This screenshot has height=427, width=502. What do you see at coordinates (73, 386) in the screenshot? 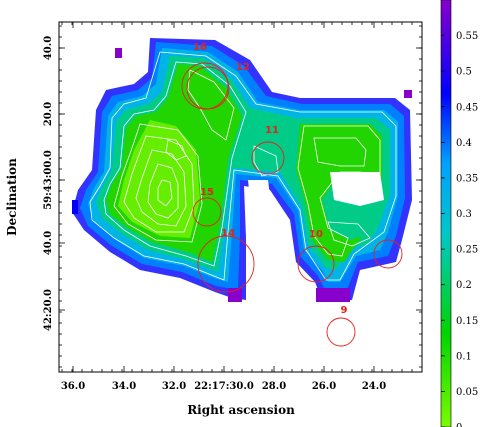
I see `x-tick-label: 36.0` at bounding box center [73, 386].